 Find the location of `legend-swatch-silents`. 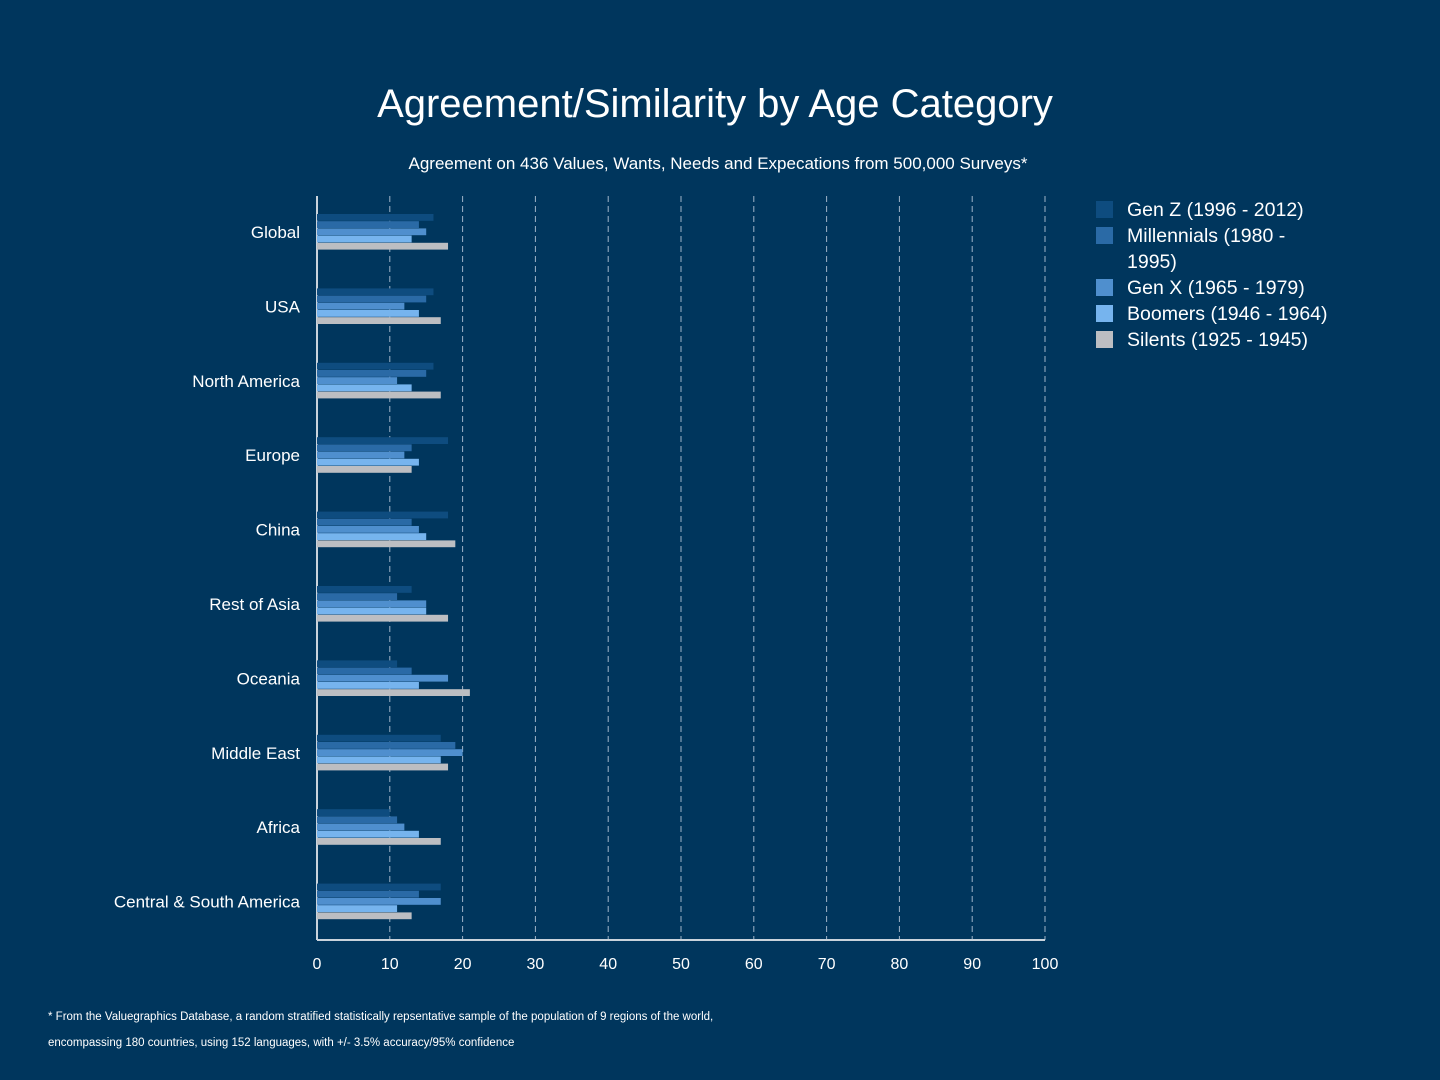

legend-swatch-silents is located at coordinates (1104, 339).